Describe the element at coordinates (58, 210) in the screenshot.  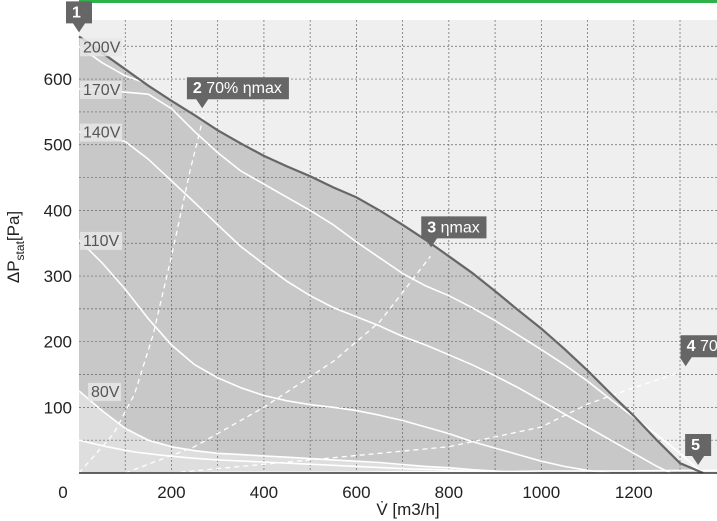
I see `y-tick-label: 400` at that location.